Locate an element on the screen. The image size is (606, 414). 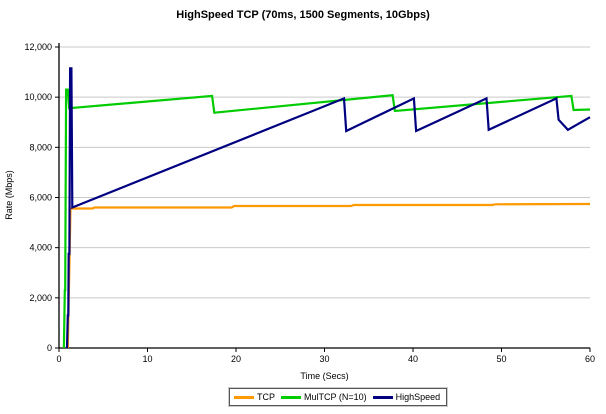
y-axis-title: Rate (Mbps) is located at coordinates (9, 195).